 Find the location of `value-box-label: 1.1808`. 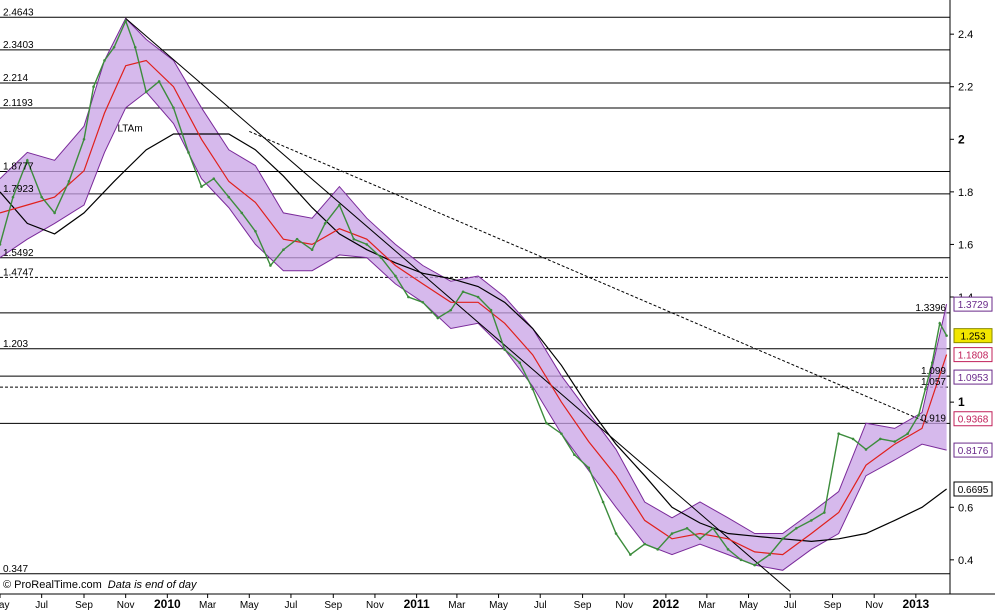

value-box-label: 1.1808 is located at coordinates (973, 356).